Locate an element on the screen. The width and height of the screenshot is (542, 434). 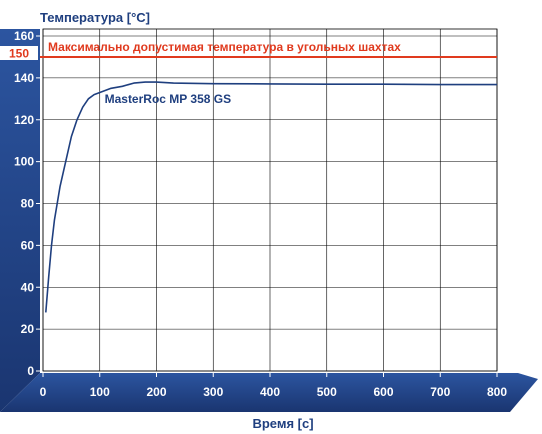
y-tick-label: 40 is located at coordinates (28, 287).